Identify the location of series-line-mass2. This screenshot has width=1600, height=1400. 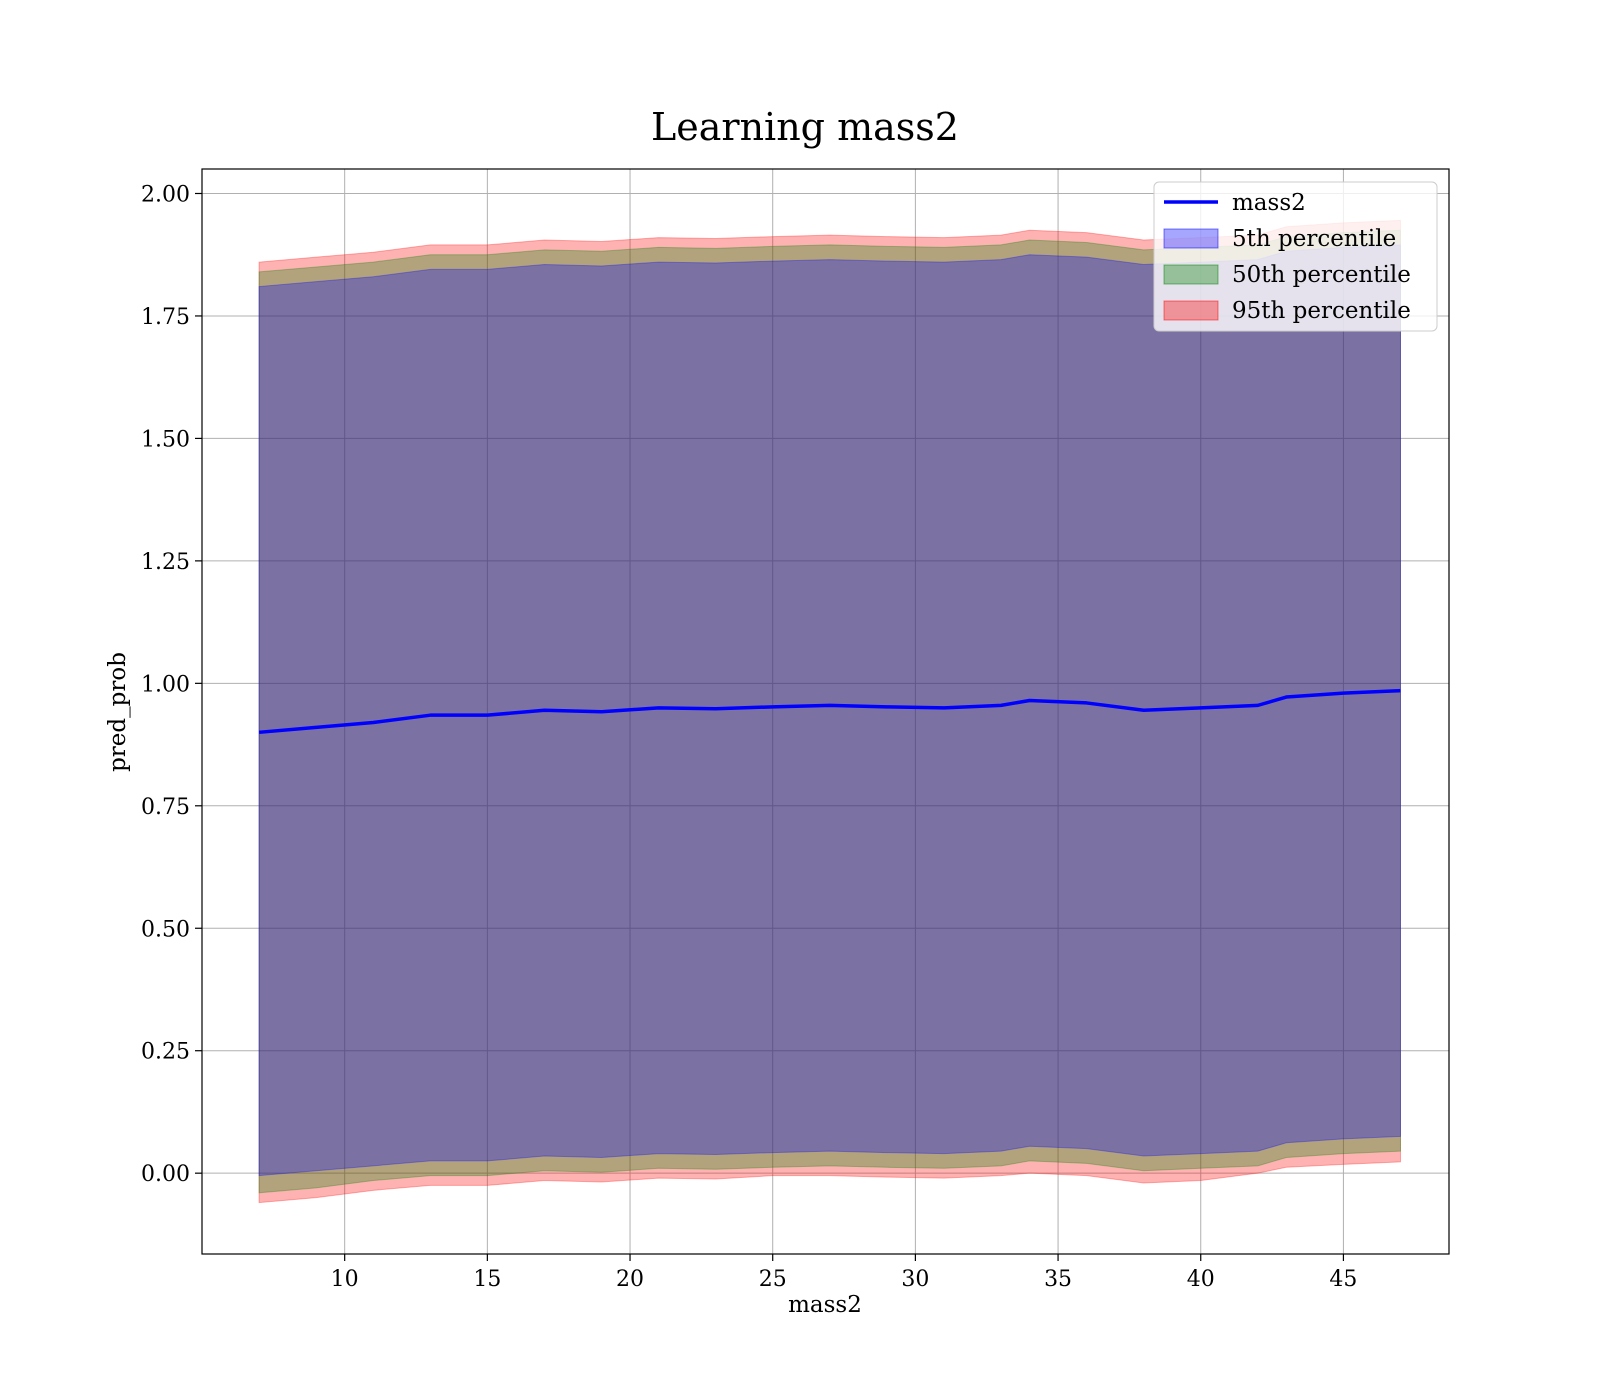
(829, 711).